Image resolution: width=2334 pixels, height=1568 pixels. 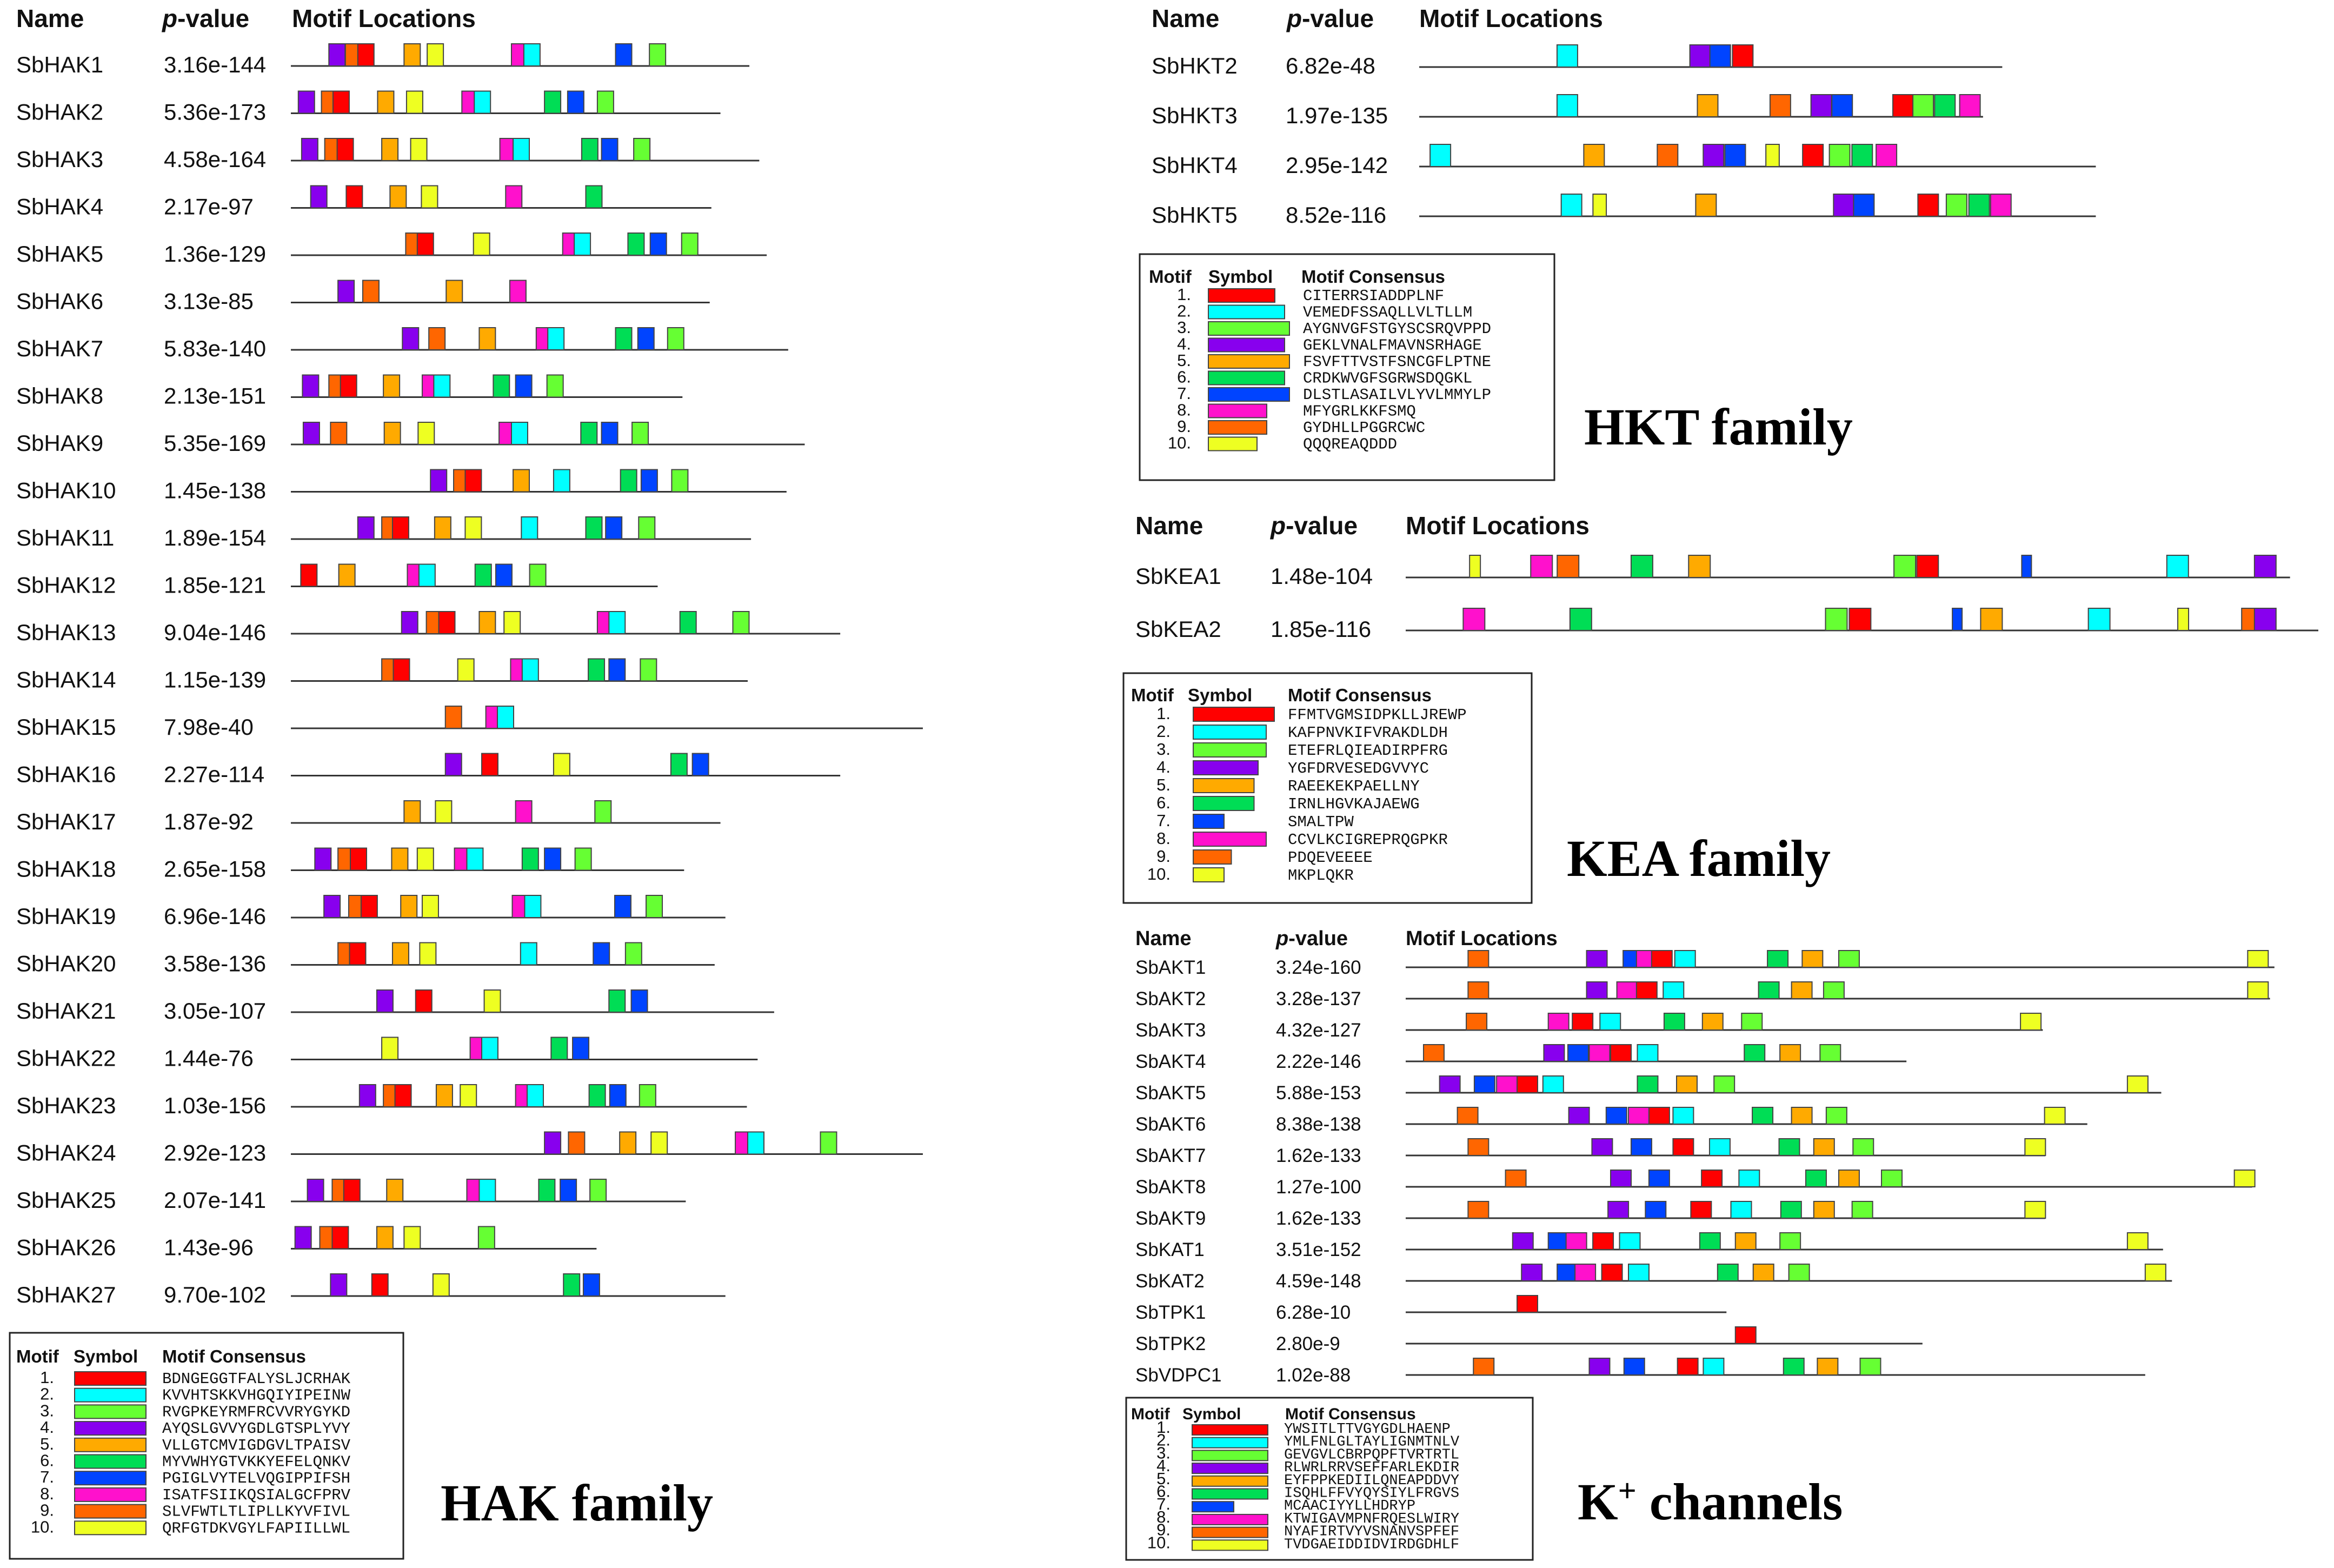 I want to click on legend-consensus: MFYGRLKKFSMQ, so click(x=1359, y=412).